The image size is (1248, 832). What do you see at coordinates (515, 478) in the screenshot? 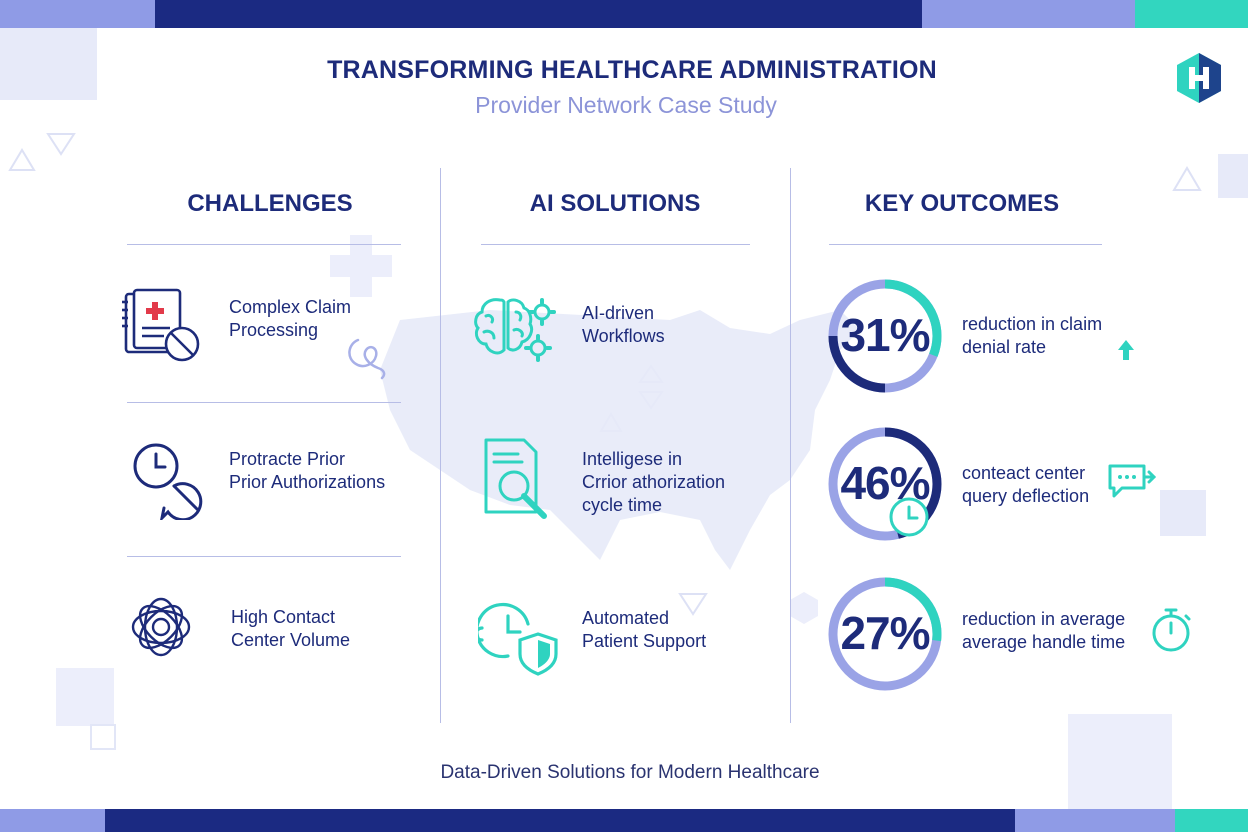
I see `document-search-icon` at bounding box center [515, 478].